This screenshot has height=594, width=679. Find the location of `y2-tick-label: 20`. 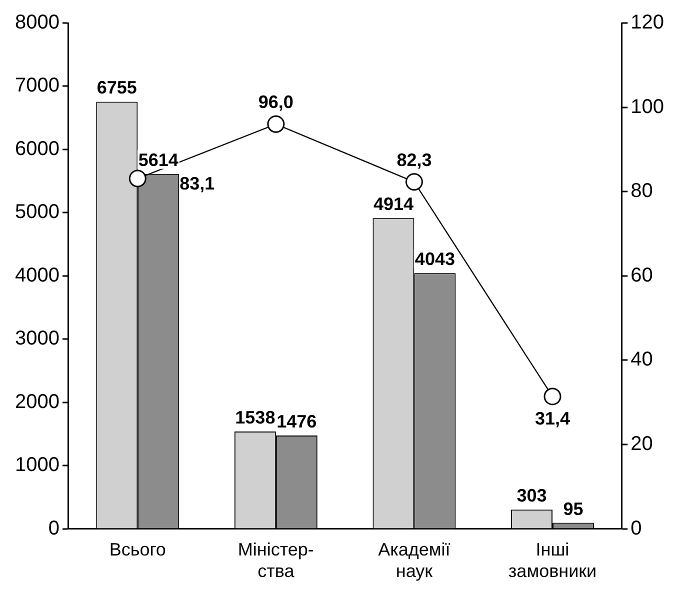

y2-tick-label: 20 is located at coordinates (641, 444).